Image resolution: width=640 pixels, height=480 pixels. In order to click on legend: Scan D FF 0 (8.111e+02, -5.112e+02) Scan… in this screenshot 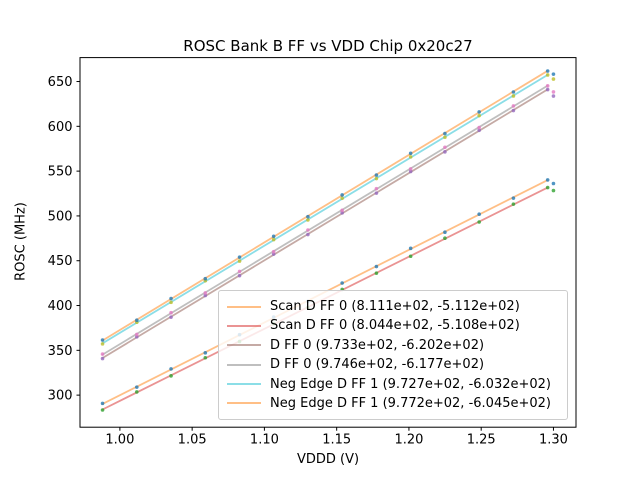, I will do `click(393, 355)`.